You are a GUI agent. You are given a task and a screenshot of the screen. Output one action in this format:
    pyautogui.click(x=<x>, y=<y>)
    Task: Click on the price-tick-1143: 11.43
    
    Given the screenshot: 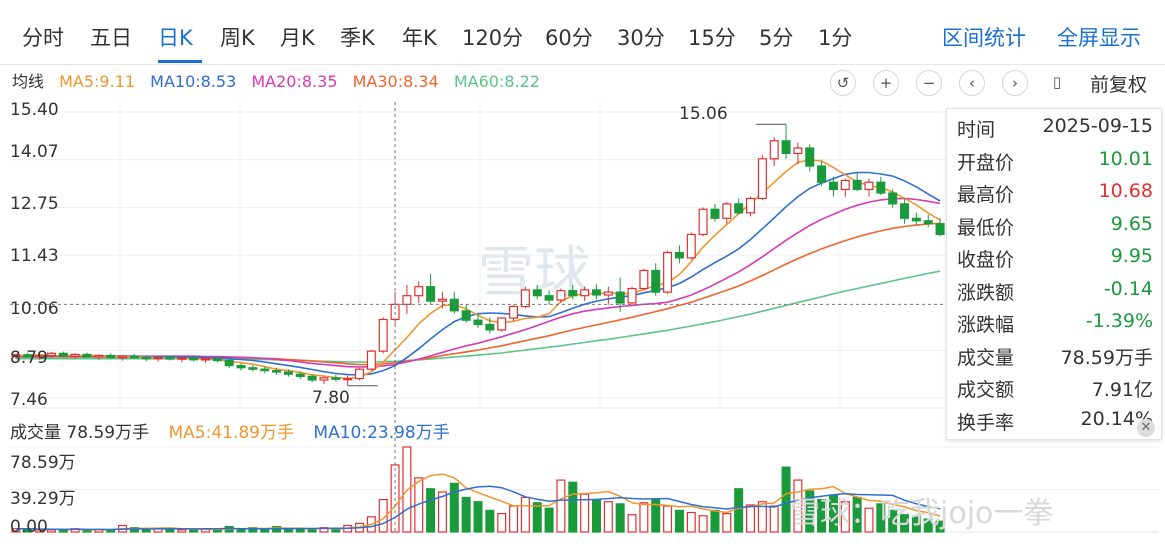 What is the action you would take?
    pyautogui.click(x=34, y=256)
    